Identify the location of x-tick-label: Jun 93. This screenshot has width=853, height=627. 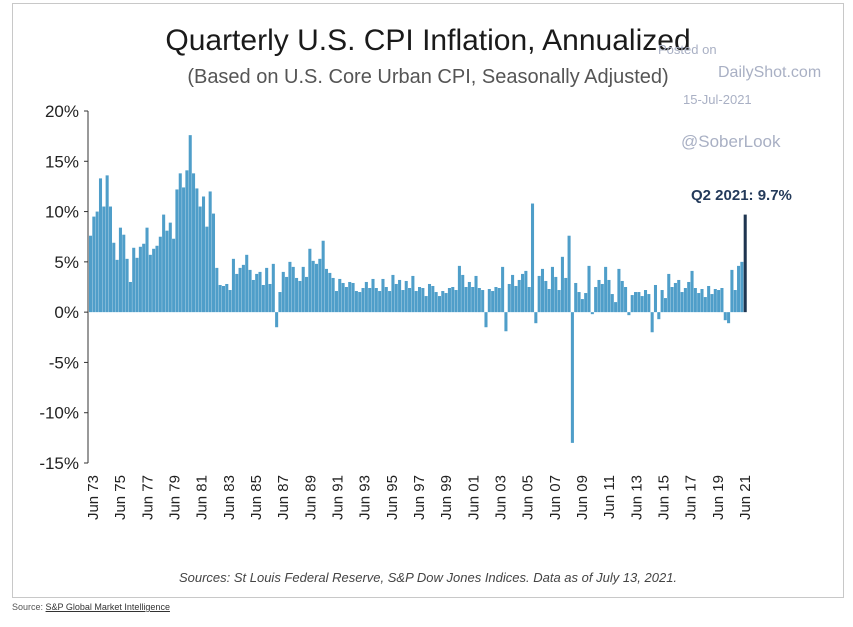
(365, 497).